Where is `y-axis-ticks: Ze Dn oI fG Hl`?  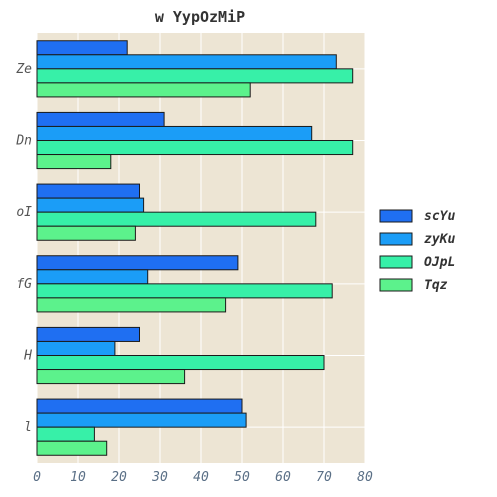 y-axis-ticks: Ze Dn oI fG Hl is located at coordinates (23, 248).